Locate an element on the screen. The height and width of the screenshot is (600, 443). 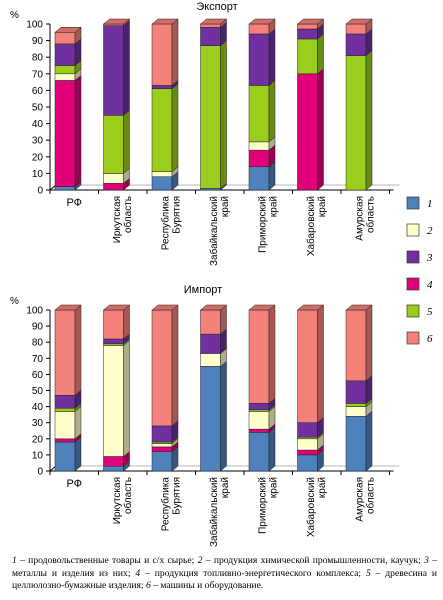
import-bar-2-series-6-side is located at coordinates (126, 322).